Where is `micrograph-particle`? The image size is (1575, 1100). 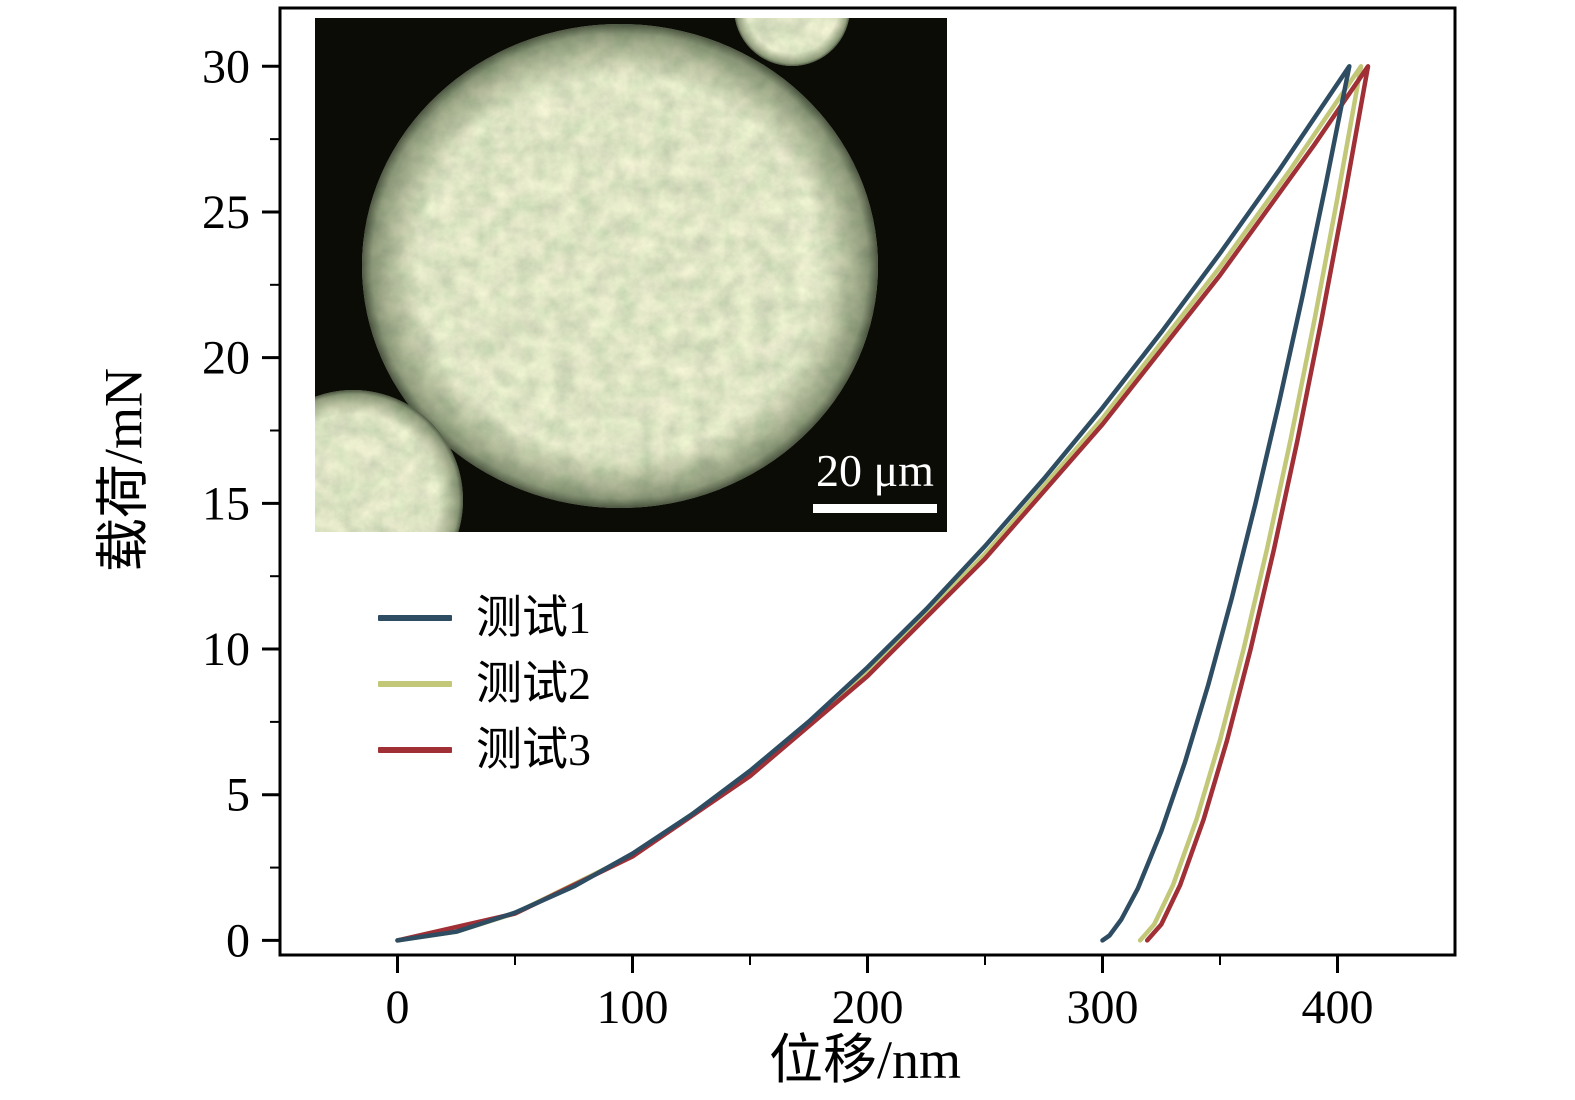 micrograph-particle is located at coordinates (620, 266).